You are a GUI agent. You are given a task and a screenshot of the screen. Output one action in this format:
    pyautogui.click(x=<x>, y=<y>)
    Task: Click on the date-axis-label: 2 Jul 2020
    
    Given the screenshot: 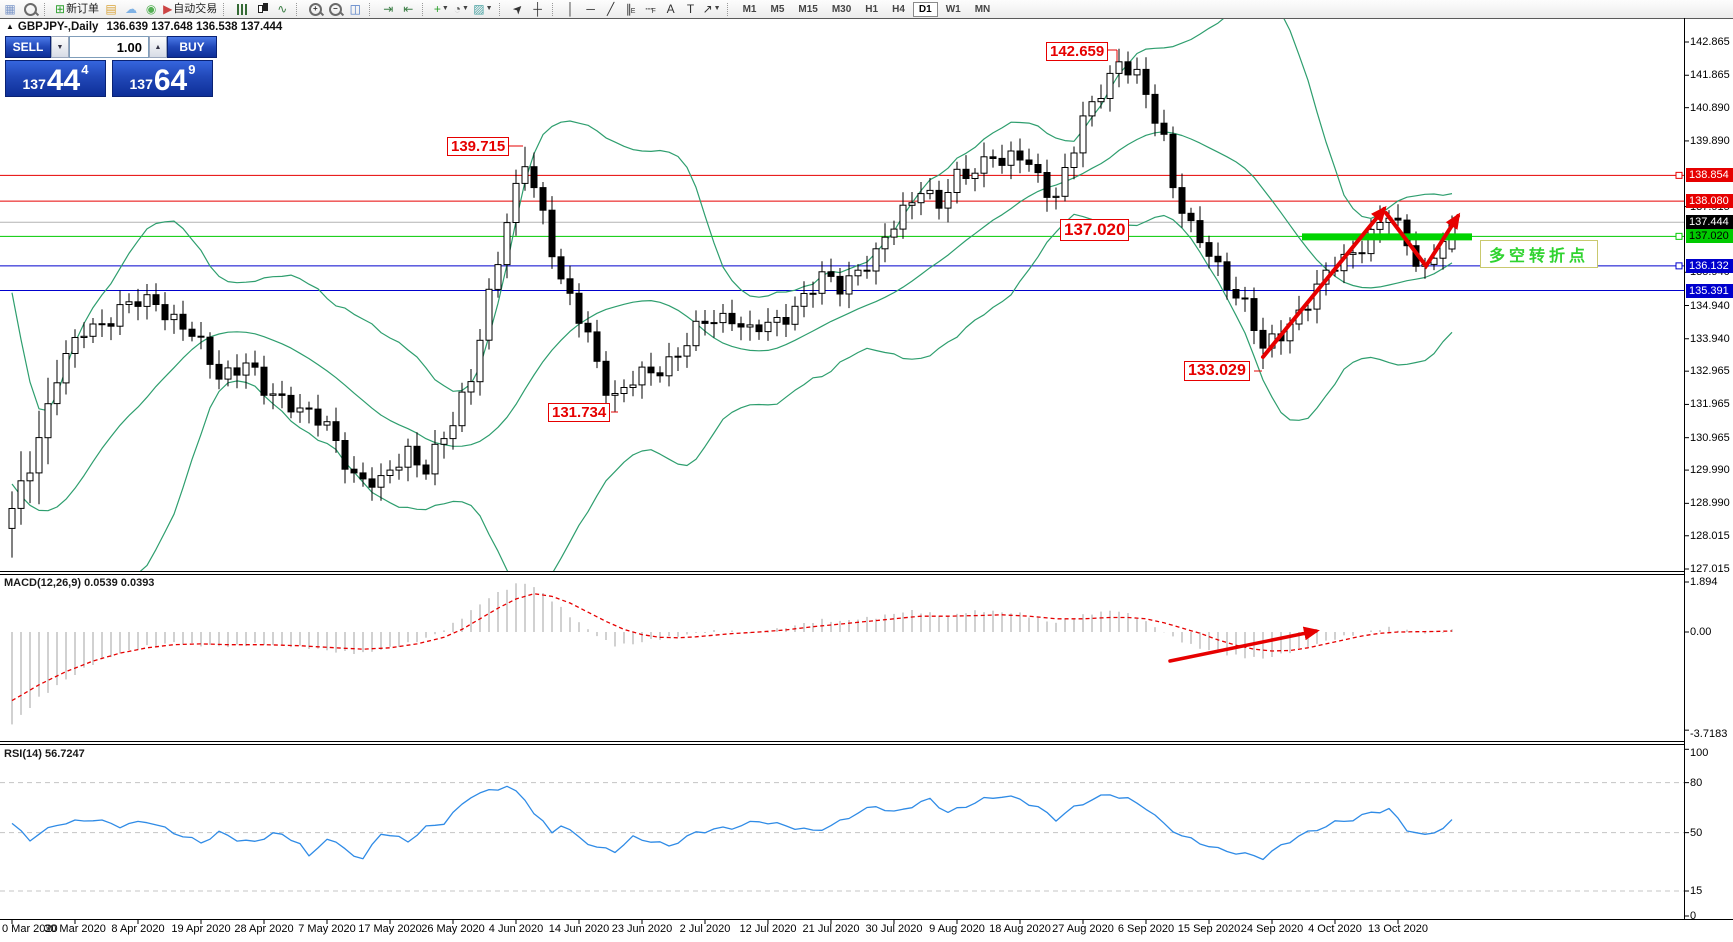 What is the action you would take?
    pyautogui.click(x=705, y=929)
    